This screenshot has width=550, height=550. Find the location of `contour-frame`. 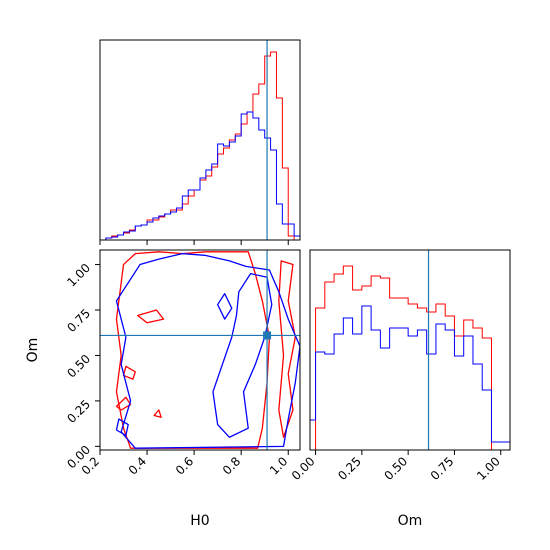

contour-frame is located at coordinates (200, 350).